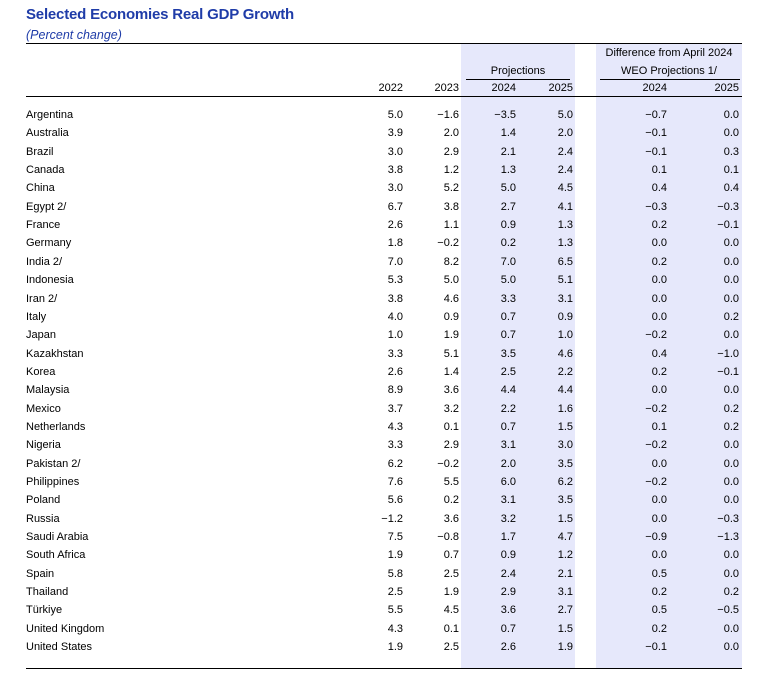 Image resolution: width=757 pixels, height=674 pixels. Describe the element at coordinates (395, 445) in the screenshot. I see `value-cell: 3.3` at that location.